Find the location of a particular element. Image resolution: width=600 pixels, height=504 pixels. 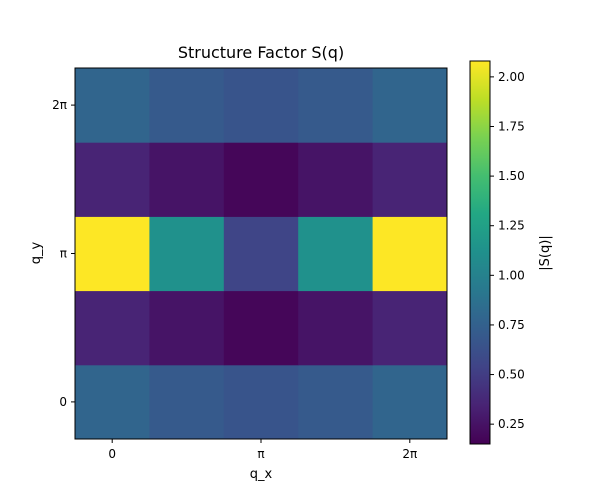

colorbar-gradient is located at coordinates (480, 252).